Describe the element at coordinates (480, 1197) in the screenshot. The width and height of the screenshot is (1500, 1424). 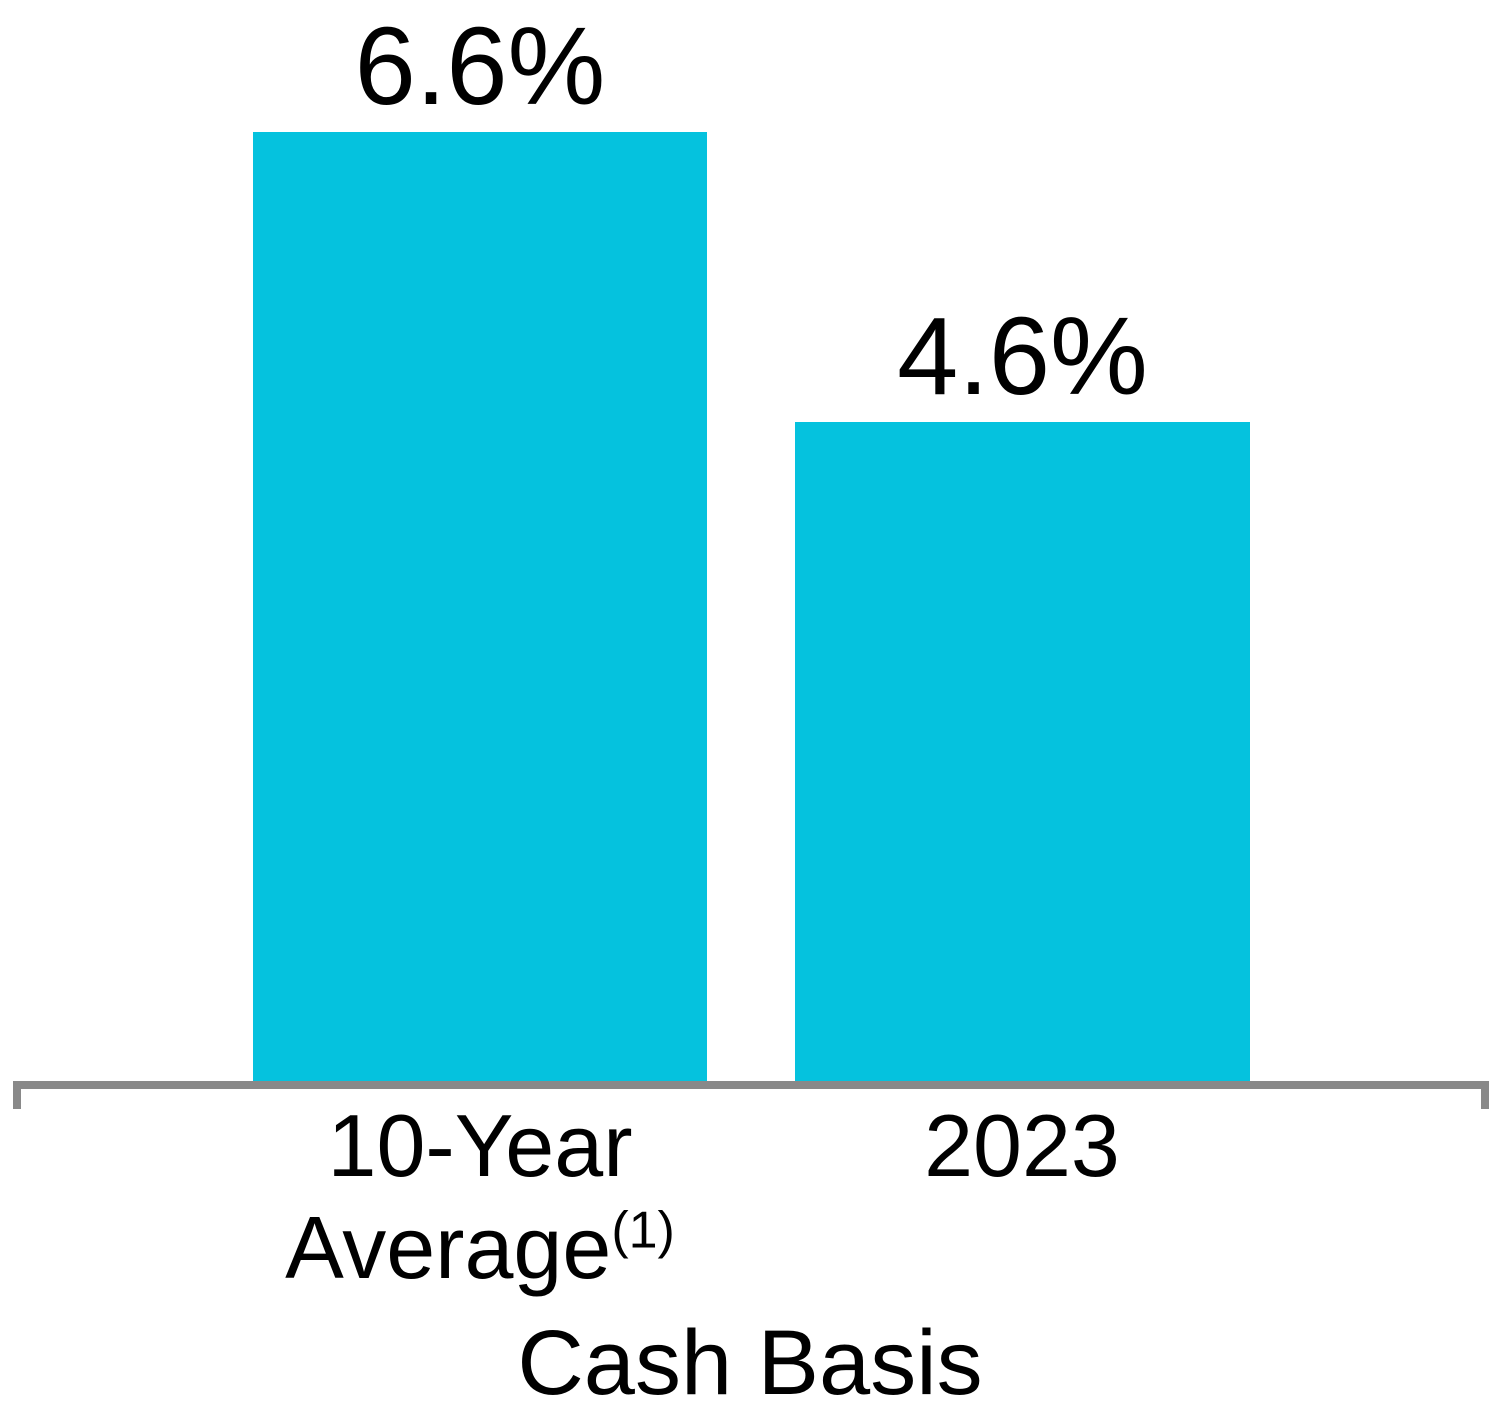
I see `x-axis-label-10-year-average: 10-Year Average(1)` at that location.